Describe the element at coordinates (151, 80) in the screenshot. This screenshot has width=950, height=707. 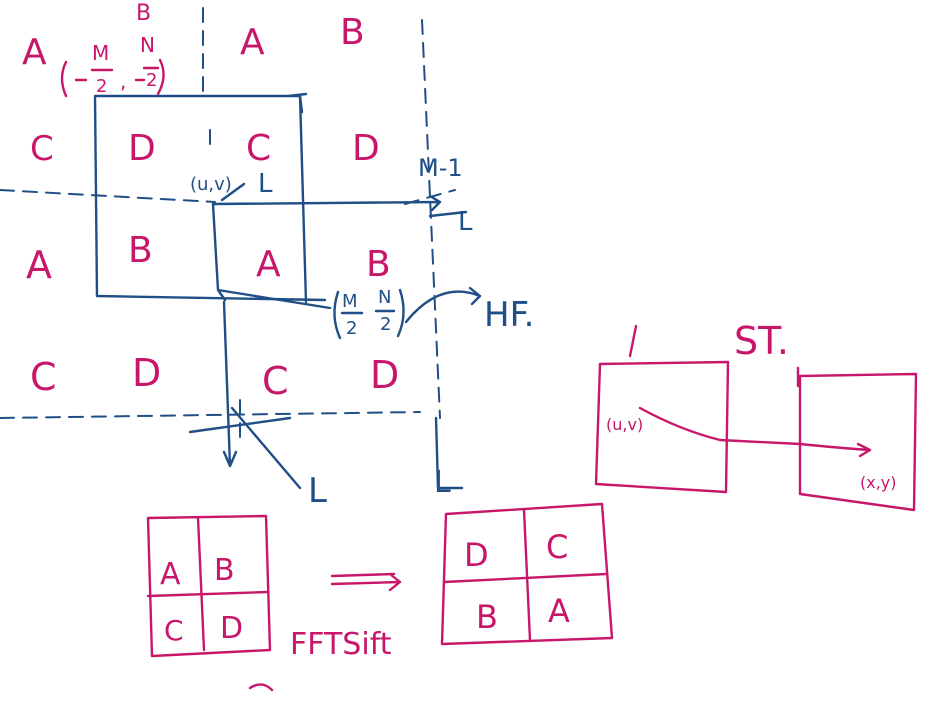
I see `corner-2b: 2` at that location.